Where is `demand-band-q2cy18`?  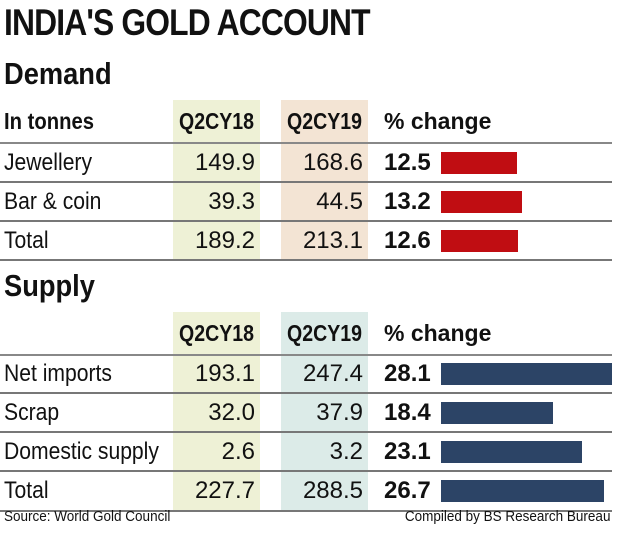
demand-band-q2cy18 is located at coordinates (216, 180).